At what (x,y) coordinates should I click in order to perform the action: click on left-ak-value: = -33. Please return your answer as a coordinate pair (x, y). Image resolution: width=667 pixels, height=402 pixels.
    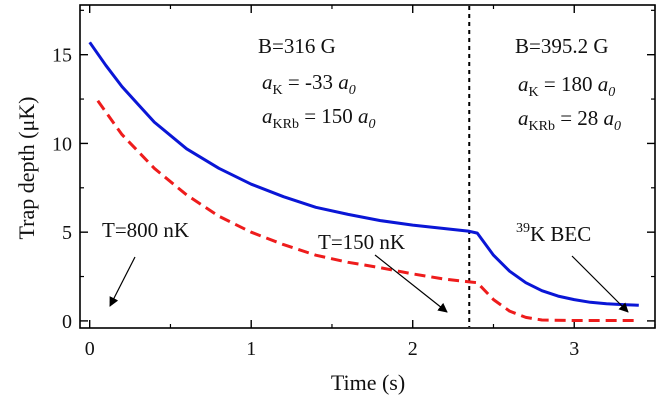
    Looking at the image, I should click on (311, 82).